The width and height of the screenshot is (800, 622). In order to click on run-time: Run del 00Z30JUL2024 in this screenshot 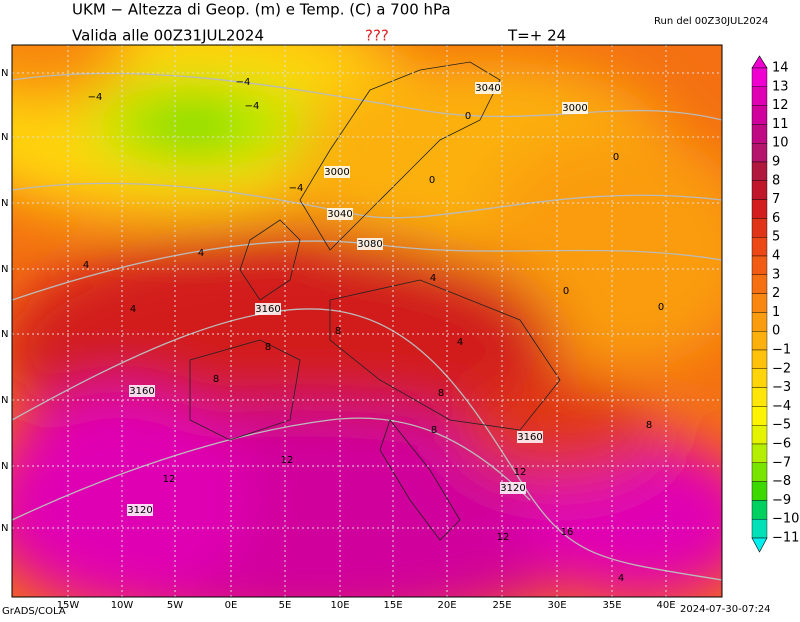, I will do `click(711, 21)`.